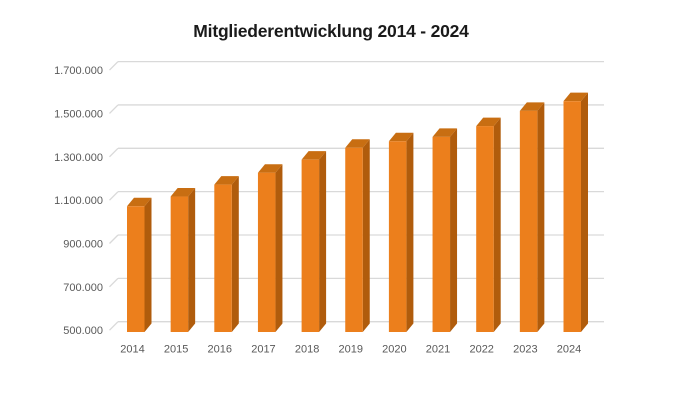 Image resolution: width=692 pixels, height=406 pixels. I want to click on x-axis-label: 2022, so click(481, 350).